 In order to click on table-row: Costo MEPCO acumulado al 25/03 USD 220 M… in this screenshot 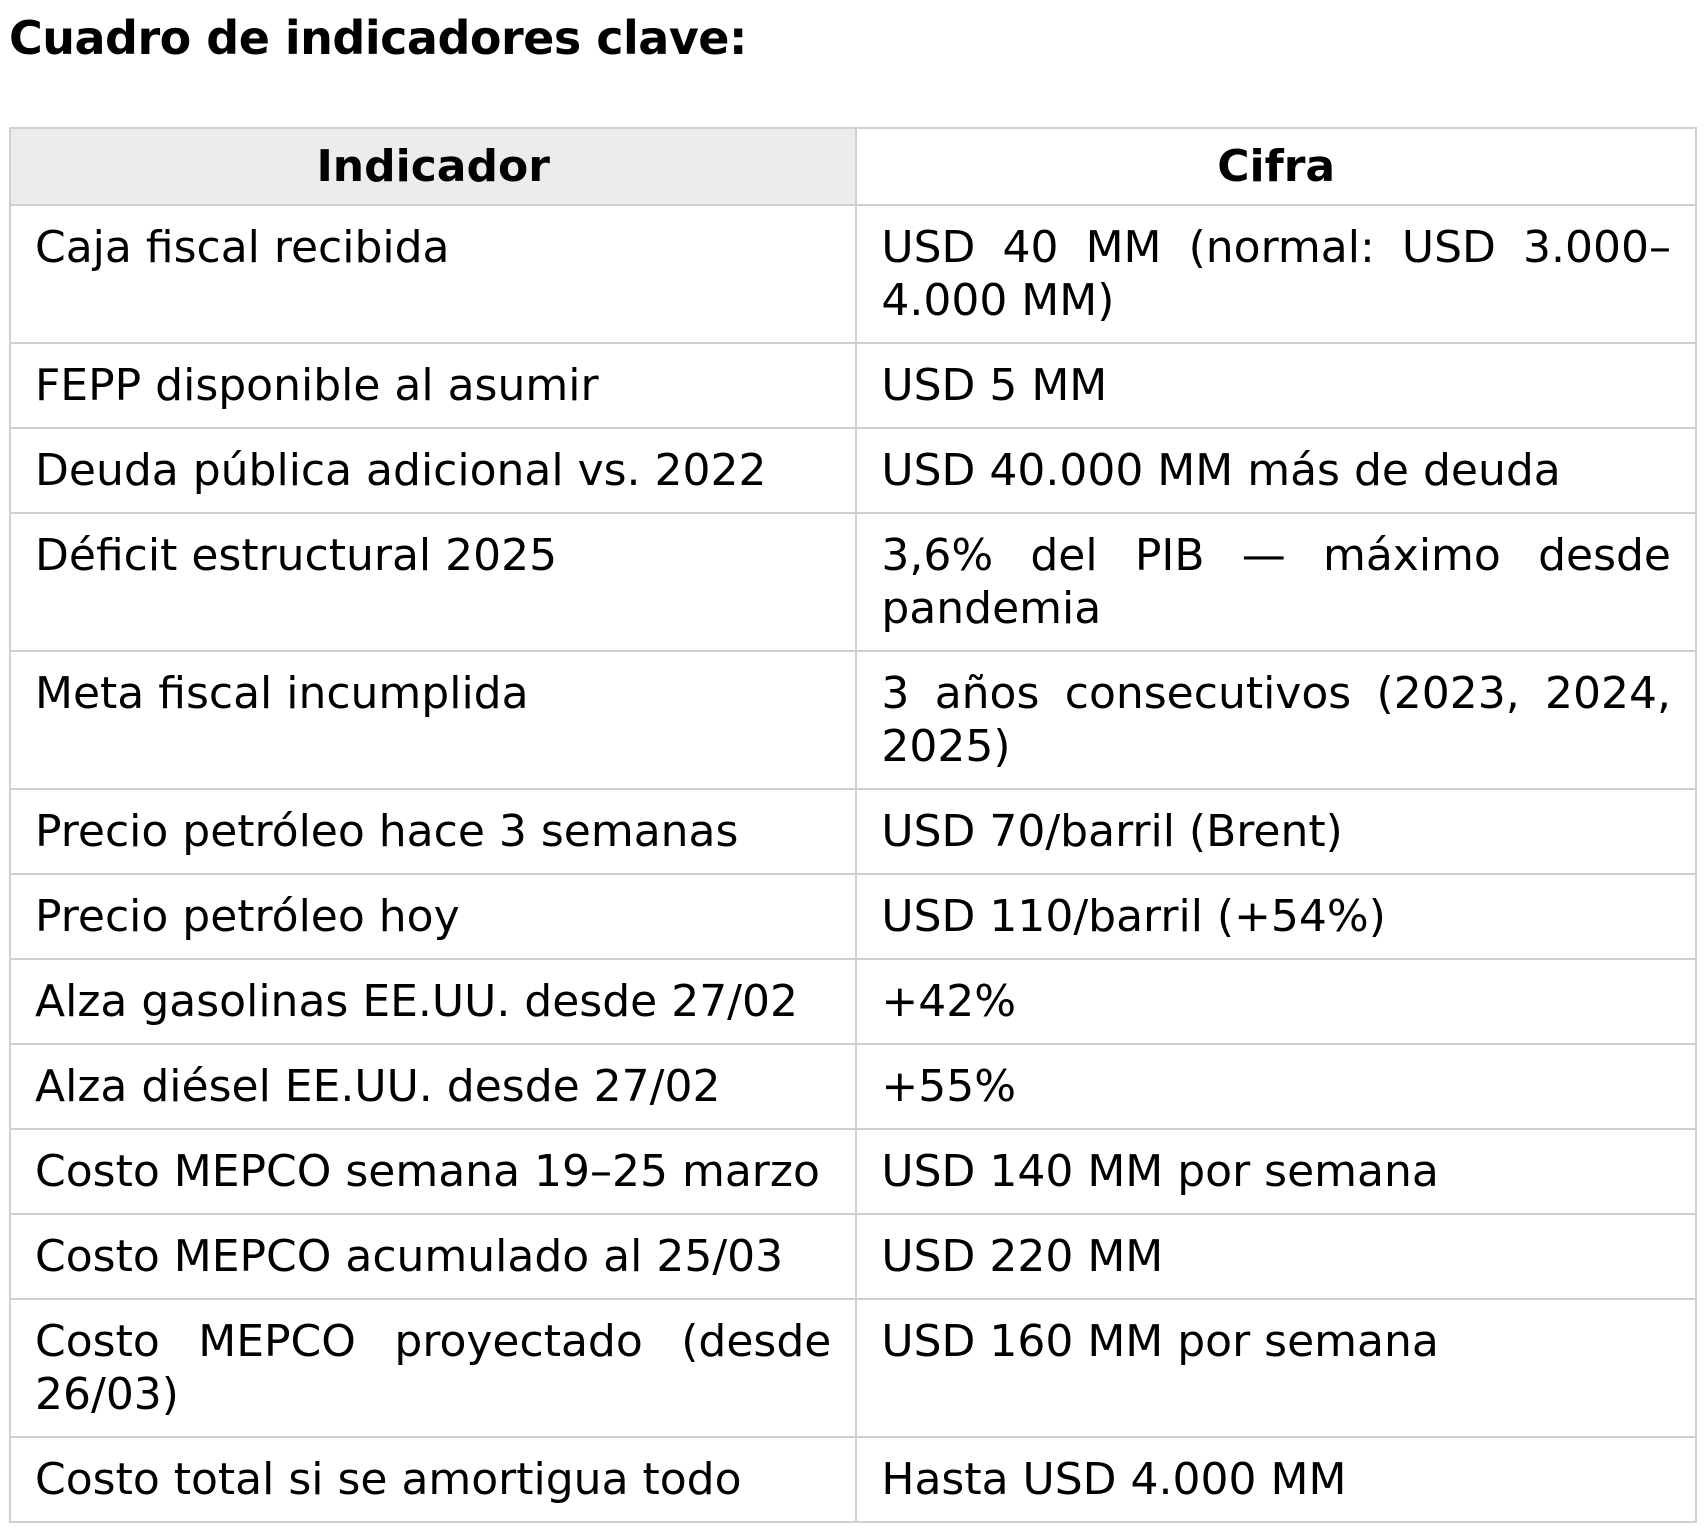, I will do `click(852, 1256)`.